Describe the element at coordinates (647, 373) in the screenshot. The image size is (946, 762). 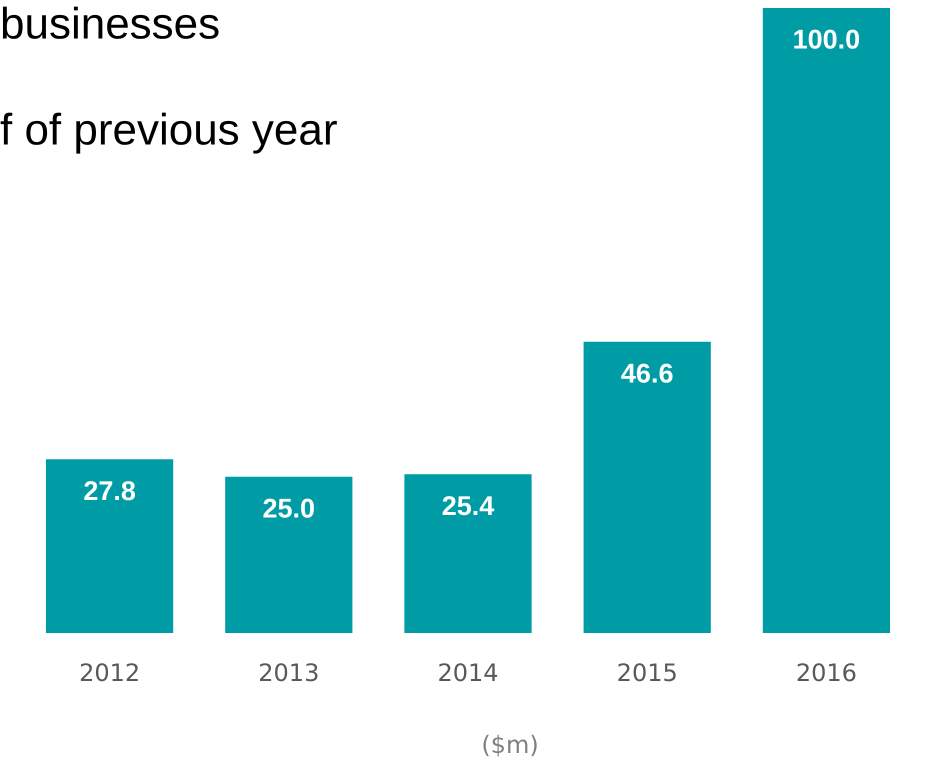
I see `data-label: 46.6` at that location.